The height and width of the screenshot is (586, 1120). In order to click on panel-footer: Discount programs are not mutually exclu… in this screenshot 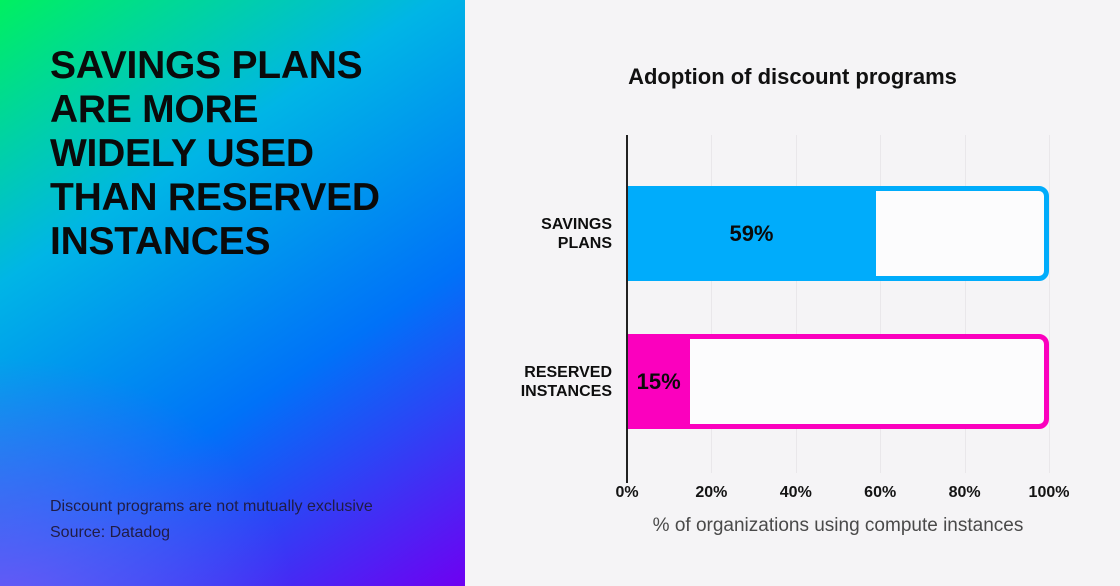, I will do `click(211, 520)`.